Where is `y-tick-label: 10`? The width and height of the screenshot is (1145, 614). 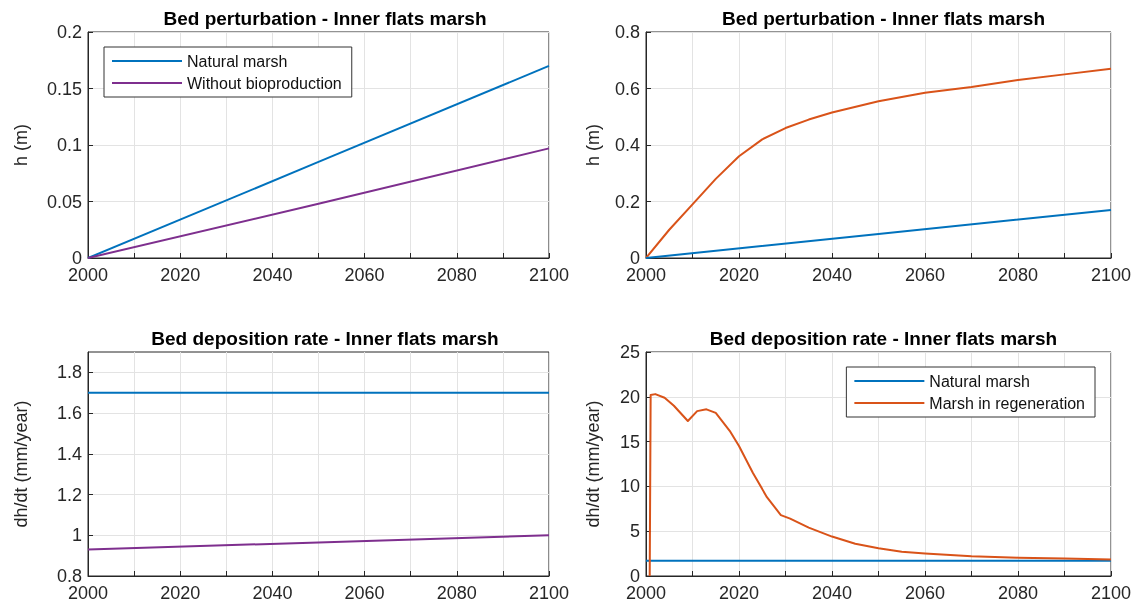 y-tick-label: 10 is located at coordinates (629, 486).